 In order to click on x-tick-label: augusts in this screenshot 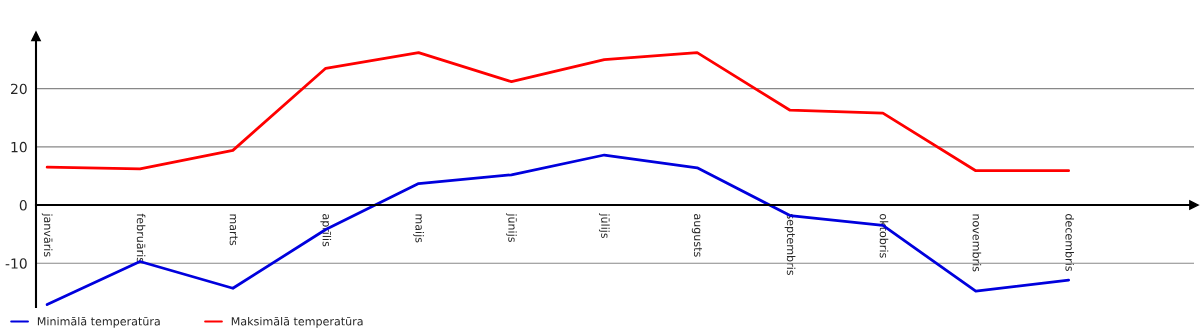, I will do `click(696, 235)`.